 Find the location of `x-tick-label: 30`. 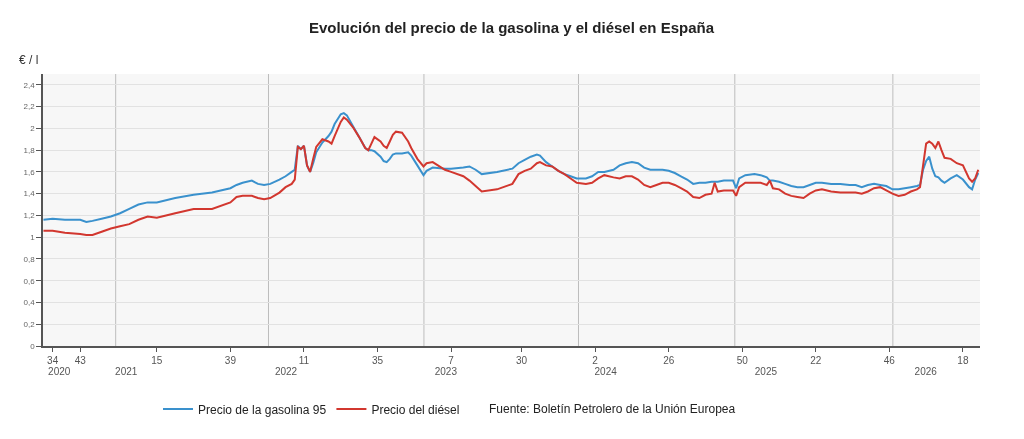

x-tick-label: 30 is located at coordinates (522, 360).